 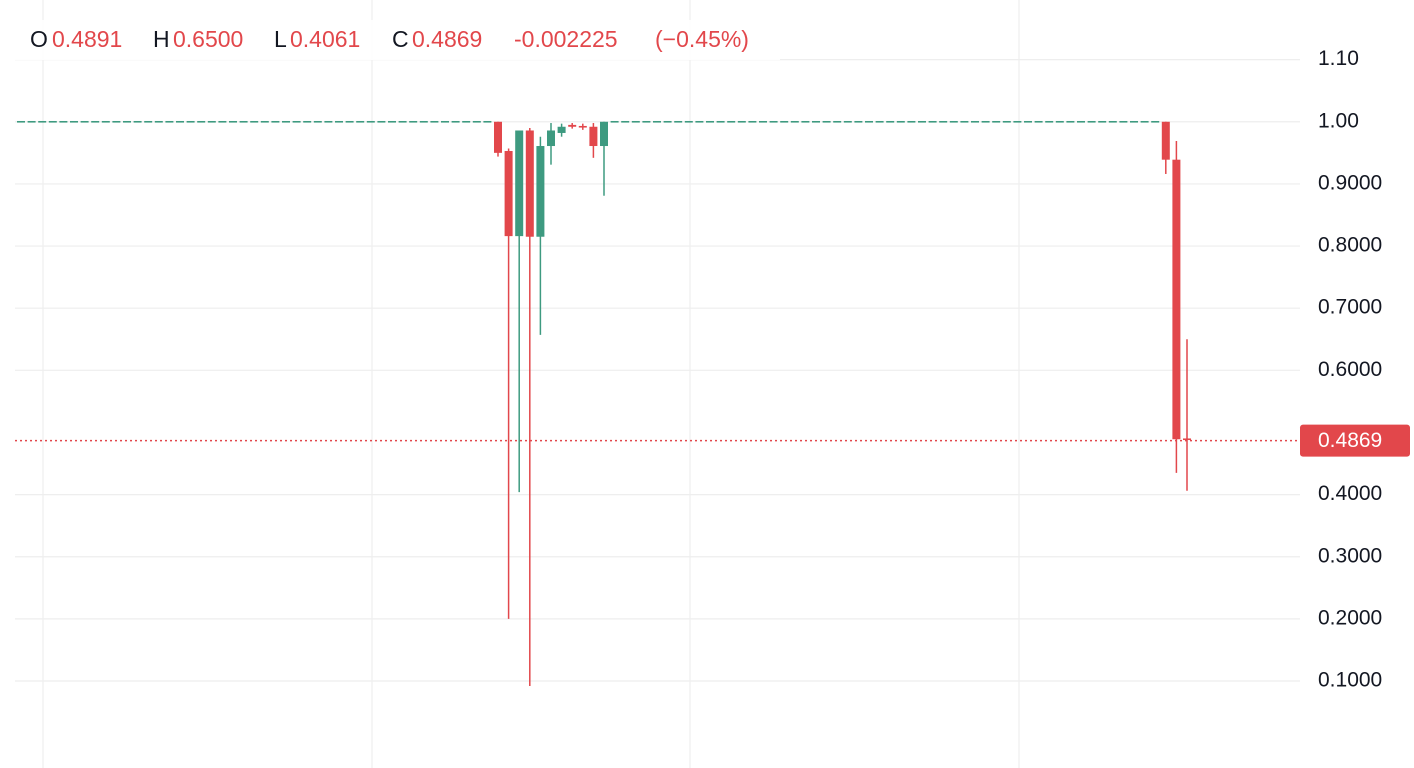 I want to click on legend-key: C, so click(x=400, y=39).